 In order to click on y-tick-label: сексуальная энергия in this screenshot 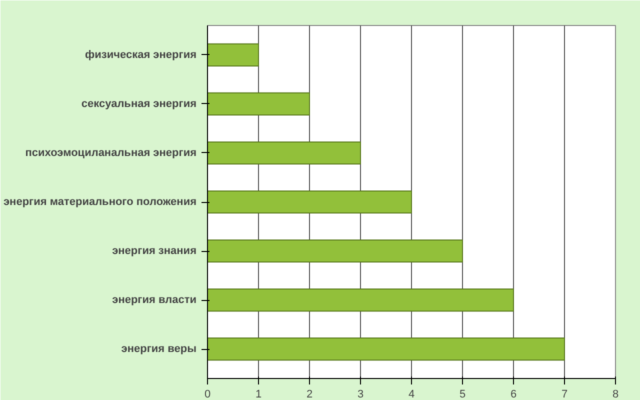, I will do `click(138, 104)`.